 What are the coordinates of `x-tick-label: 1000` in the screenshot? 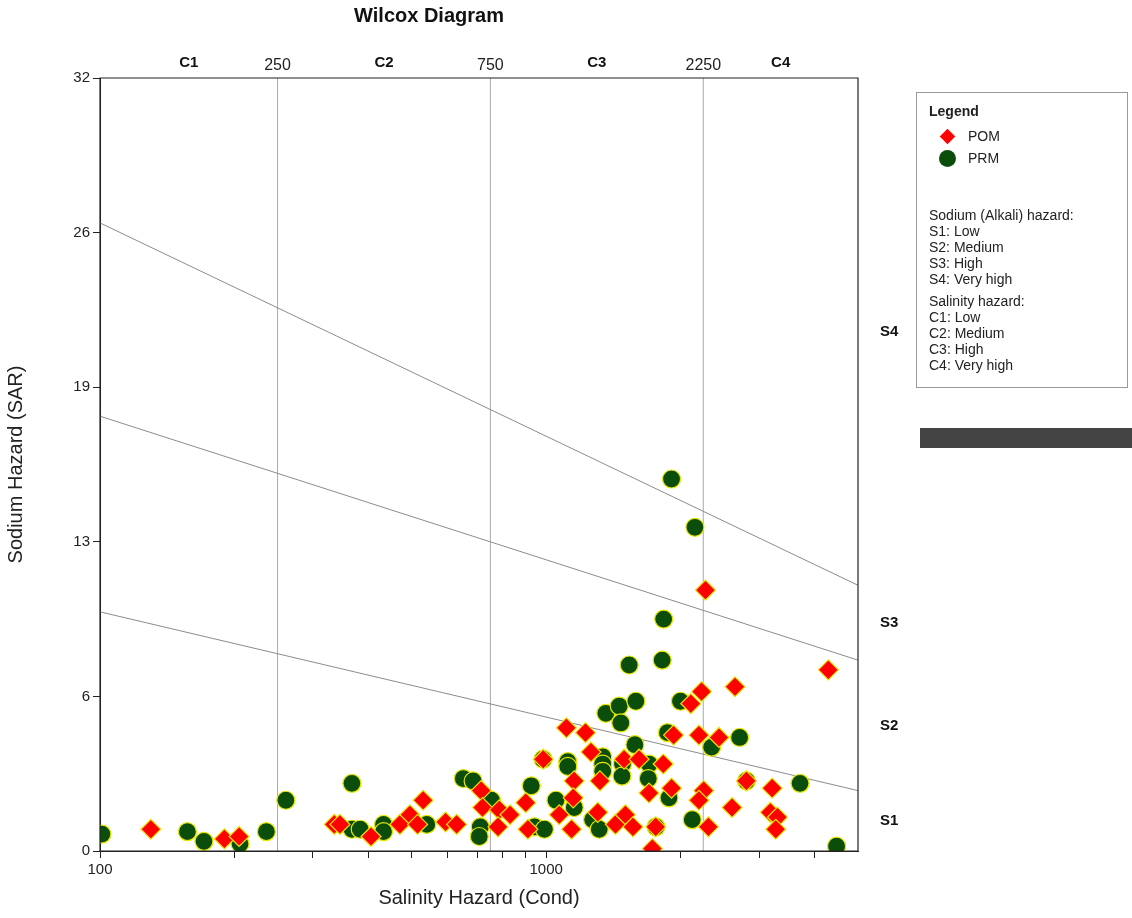 It's located at (546, 869).